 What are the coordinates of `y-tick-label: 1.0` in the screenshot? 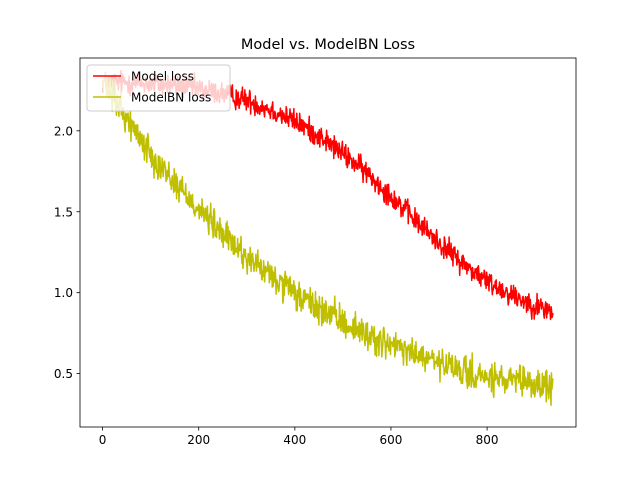 It's located at (63, 293).